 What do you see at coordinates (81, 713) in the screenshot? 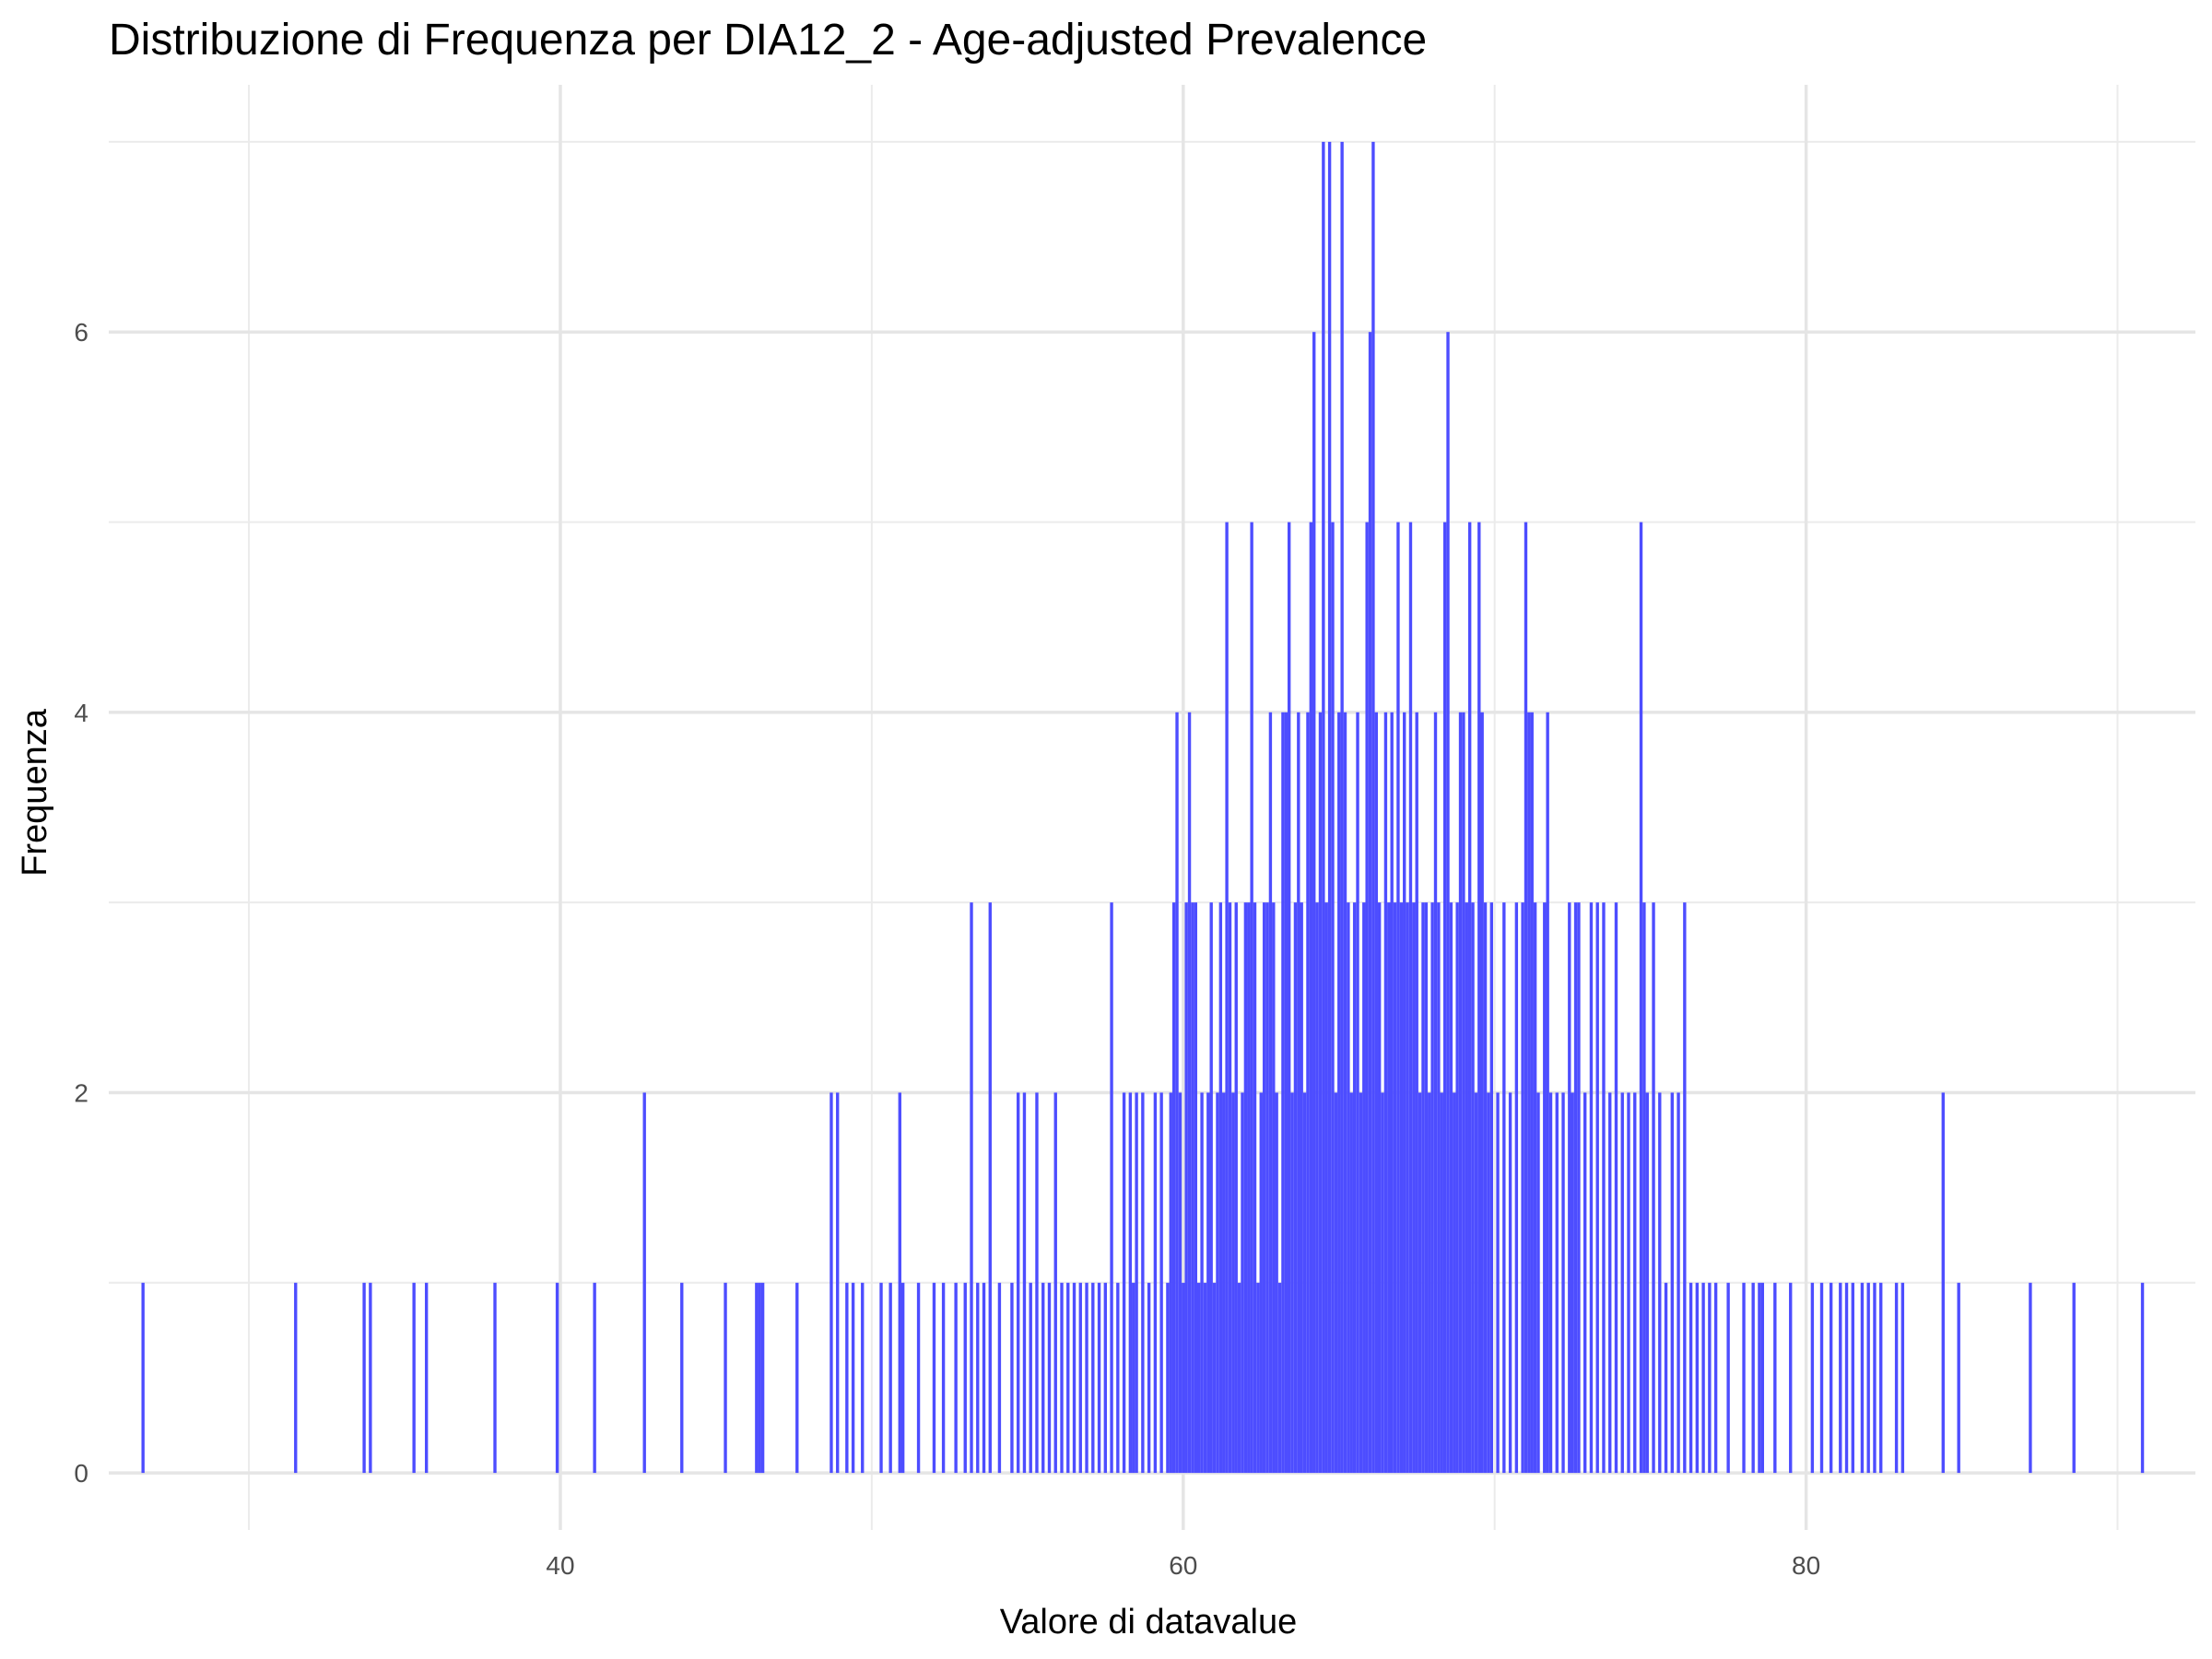
I see `y-tick-label: 4` at bounding box center [81, 713].